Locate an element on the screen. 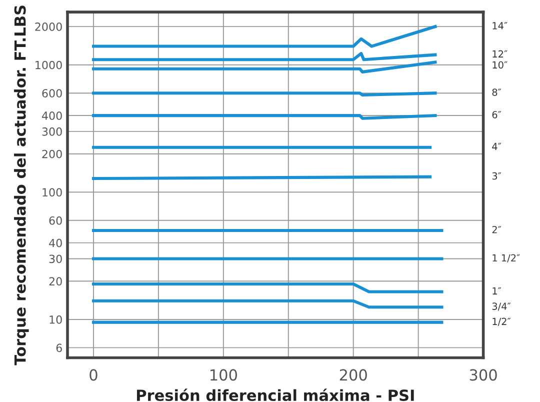 Image resolution: width=540 pixels, height=402 pixels. text: 1/2″ is located at coordinates (501, 322).